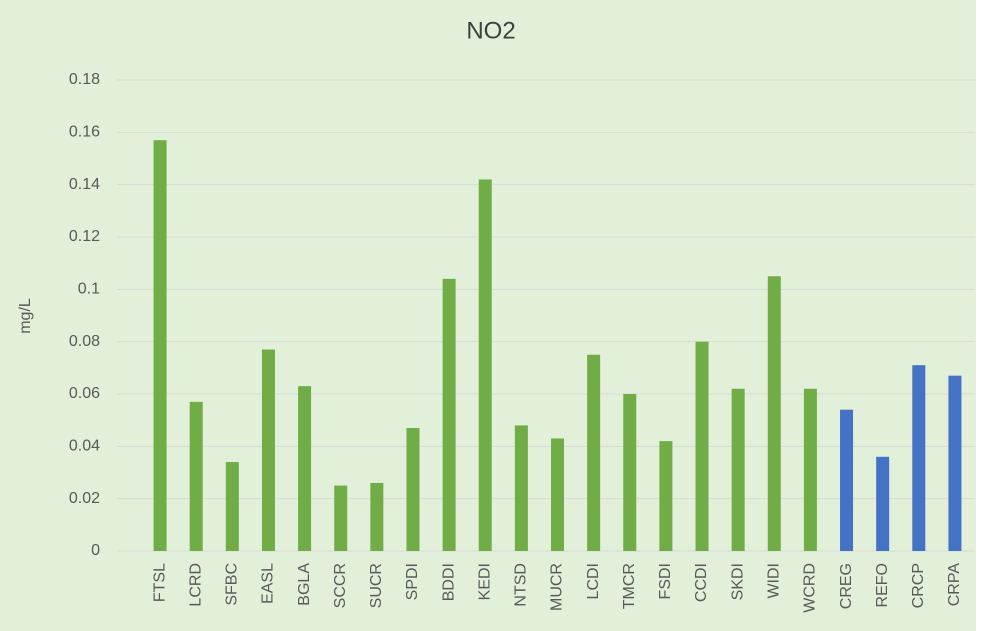 The width and height of the screenshot is (982, 631). Describe the element at coordinates (89, 289) in the screenshot. I see `y-tick-label: 0.1` at that location.